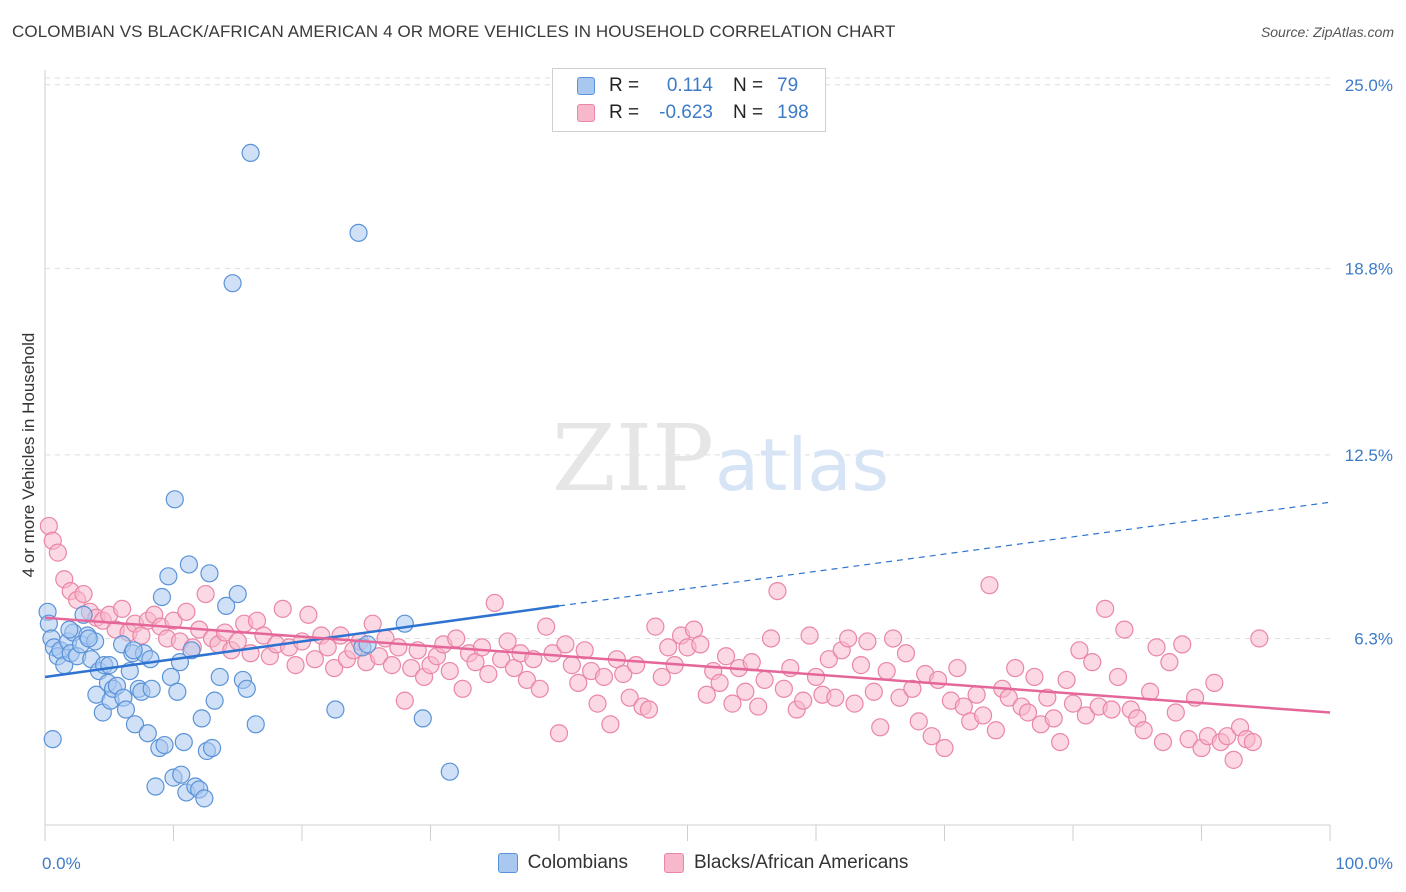  I want to click on y-axis-label: 4 or more Vehicles in Household, so click(28, 455).